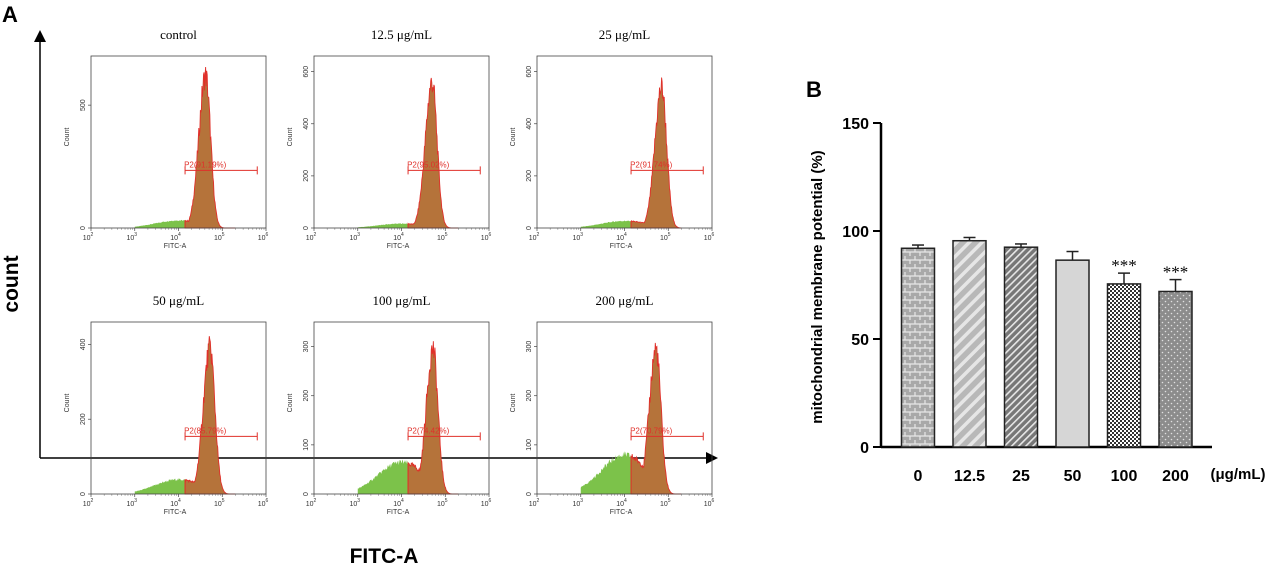 This screenshot has width=1270, height=573. Describe the element at coordinates (10, 14) in the screenshot. I see `panel-a-label: A` at that location.